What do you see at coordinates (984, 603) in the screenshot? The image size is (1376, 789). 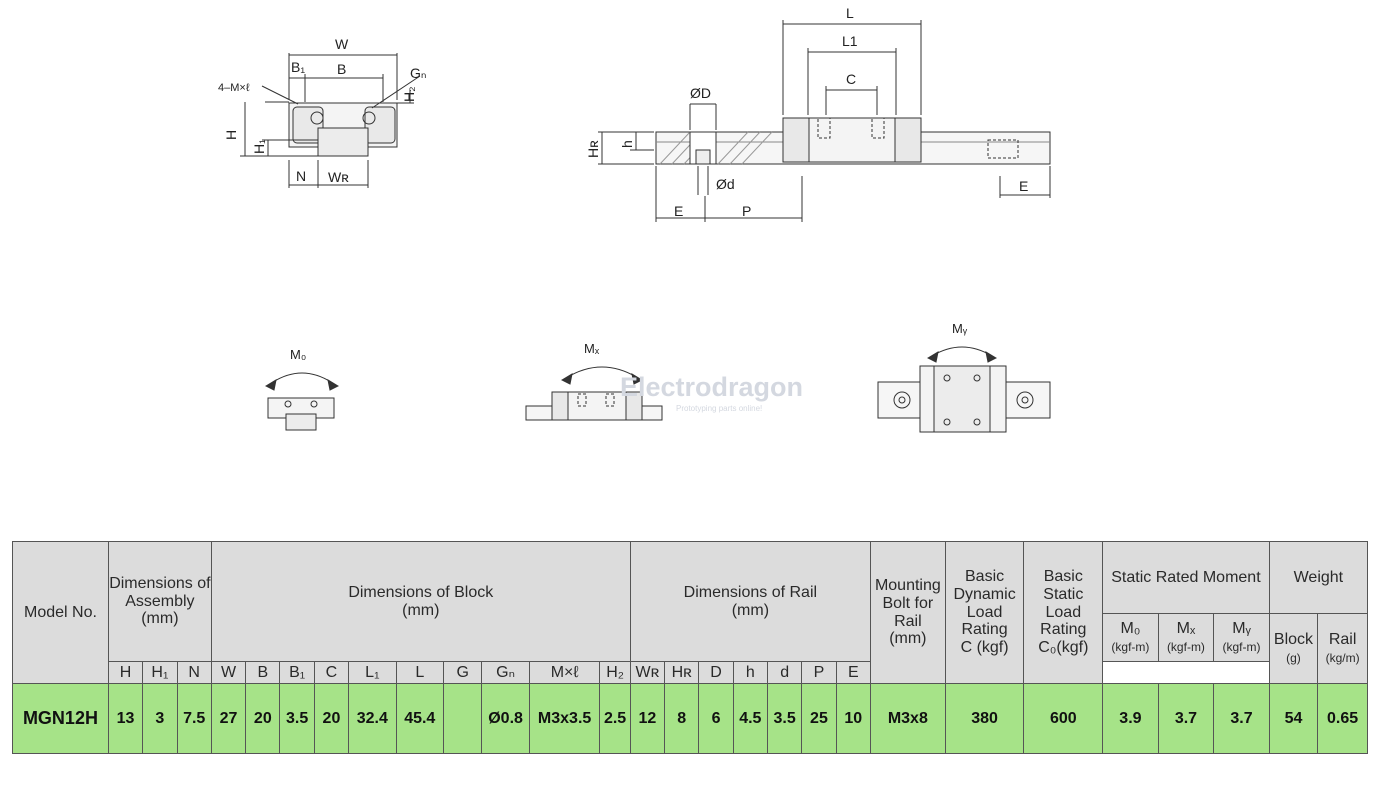 I see `header-dynamic-title: Basic Dynamic Load Rating` at bounding box center [984, 603].